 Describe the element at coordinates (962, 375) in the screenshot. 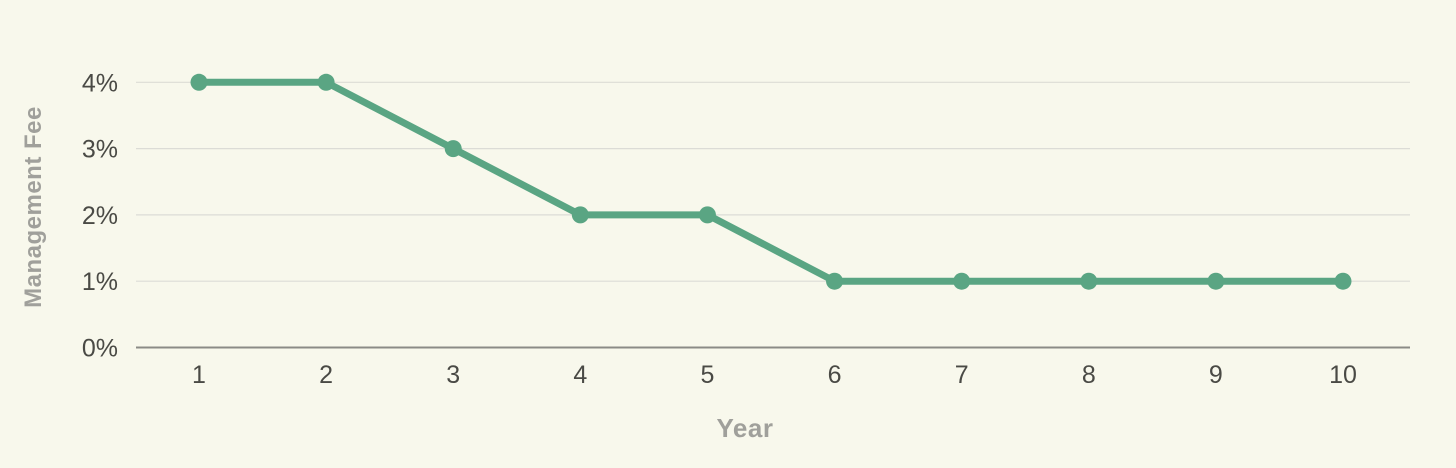

I see `x-tick-label: 7` at that location.